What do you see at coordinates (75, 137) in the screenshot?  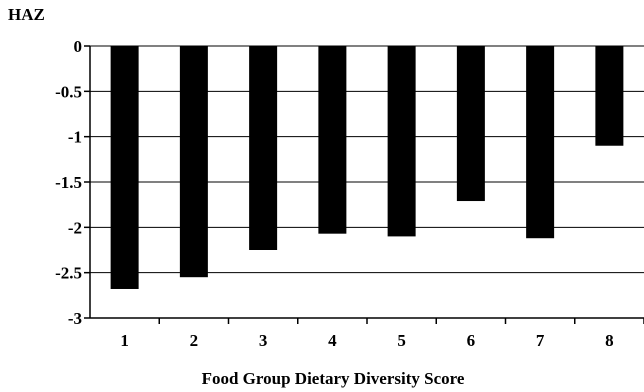 I see `y-tick-label: -1` at bounding box center [75, 137].